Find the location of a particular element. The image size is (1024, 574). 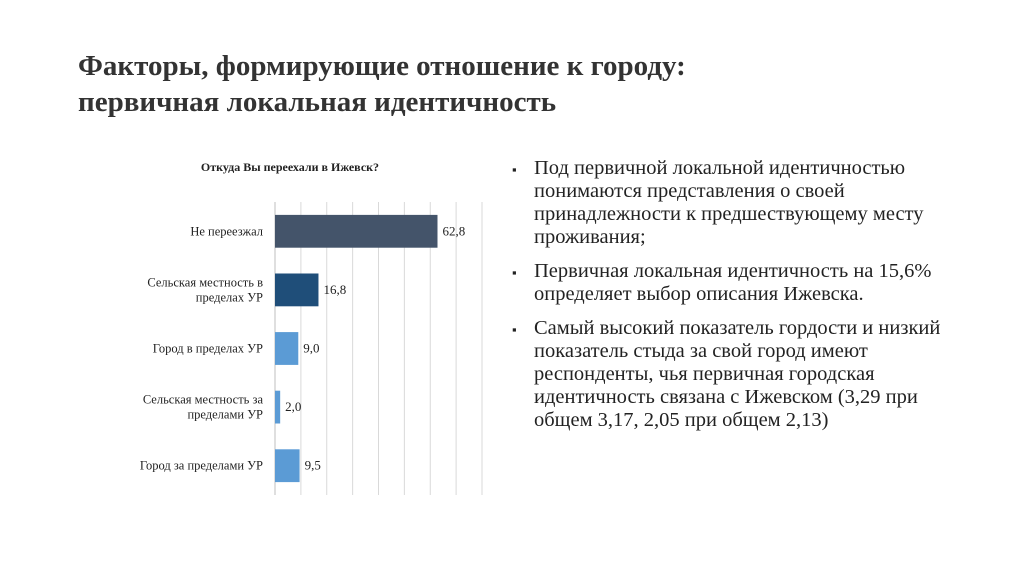

category-label: пределами УР is located at coordinates (225, 415).